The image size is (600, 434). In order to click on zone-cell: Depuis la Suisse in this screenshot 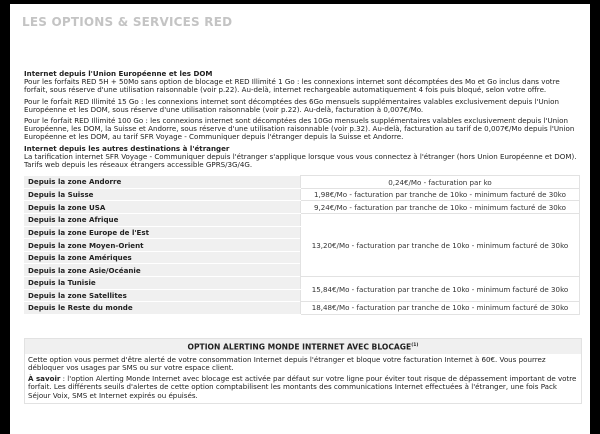, I will do `click(162, 195)`.